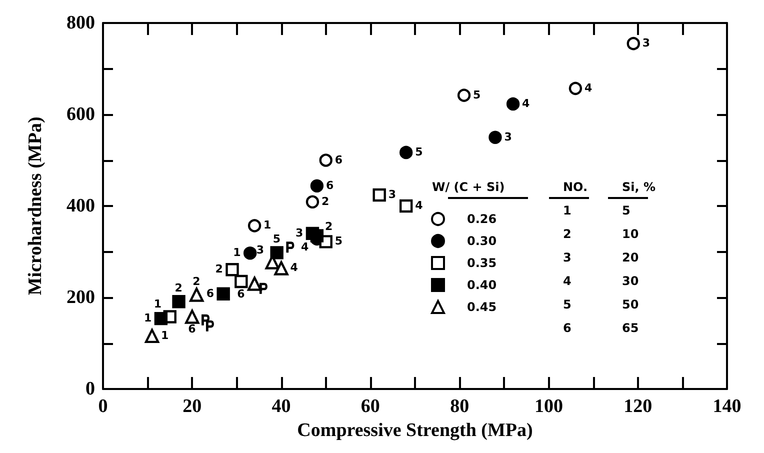  Describe the element at coordinates (80, 206) in the screenshot. I see `y-tick-label: 400` at that location.